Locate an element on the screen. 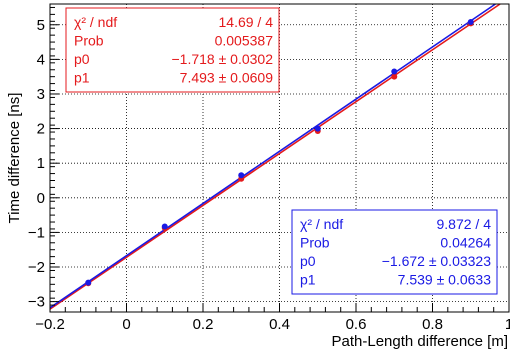 Image resolution: width=510 pixels, height=356 pixels. x-tick-labels: −0.2 0 0.2 0.4 0.6 0.8 1 is located at coordinates (272, 324).